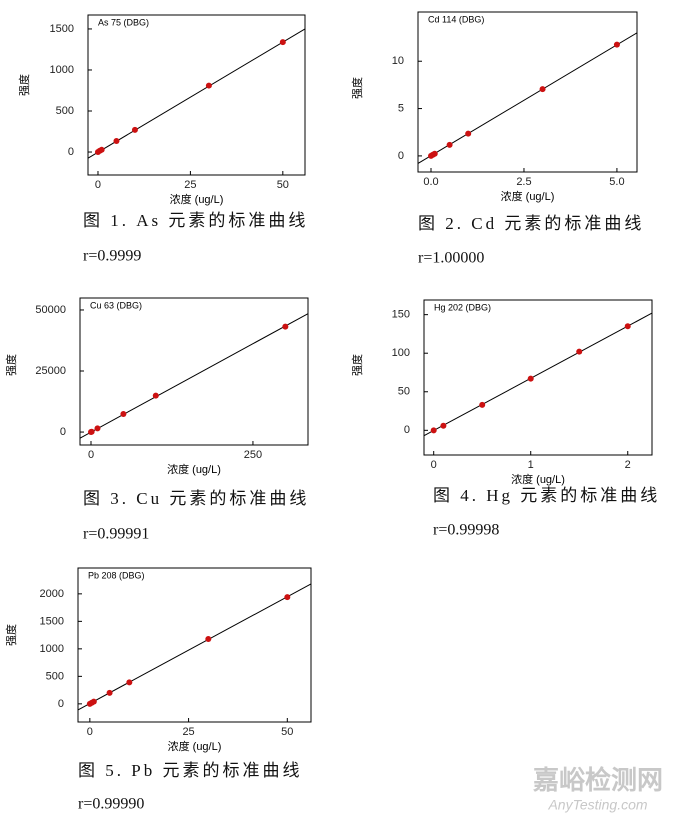  Describe the element at coordinates (430, 182) in the screenshot. I see `x-tick-label: 0.0` at that location.